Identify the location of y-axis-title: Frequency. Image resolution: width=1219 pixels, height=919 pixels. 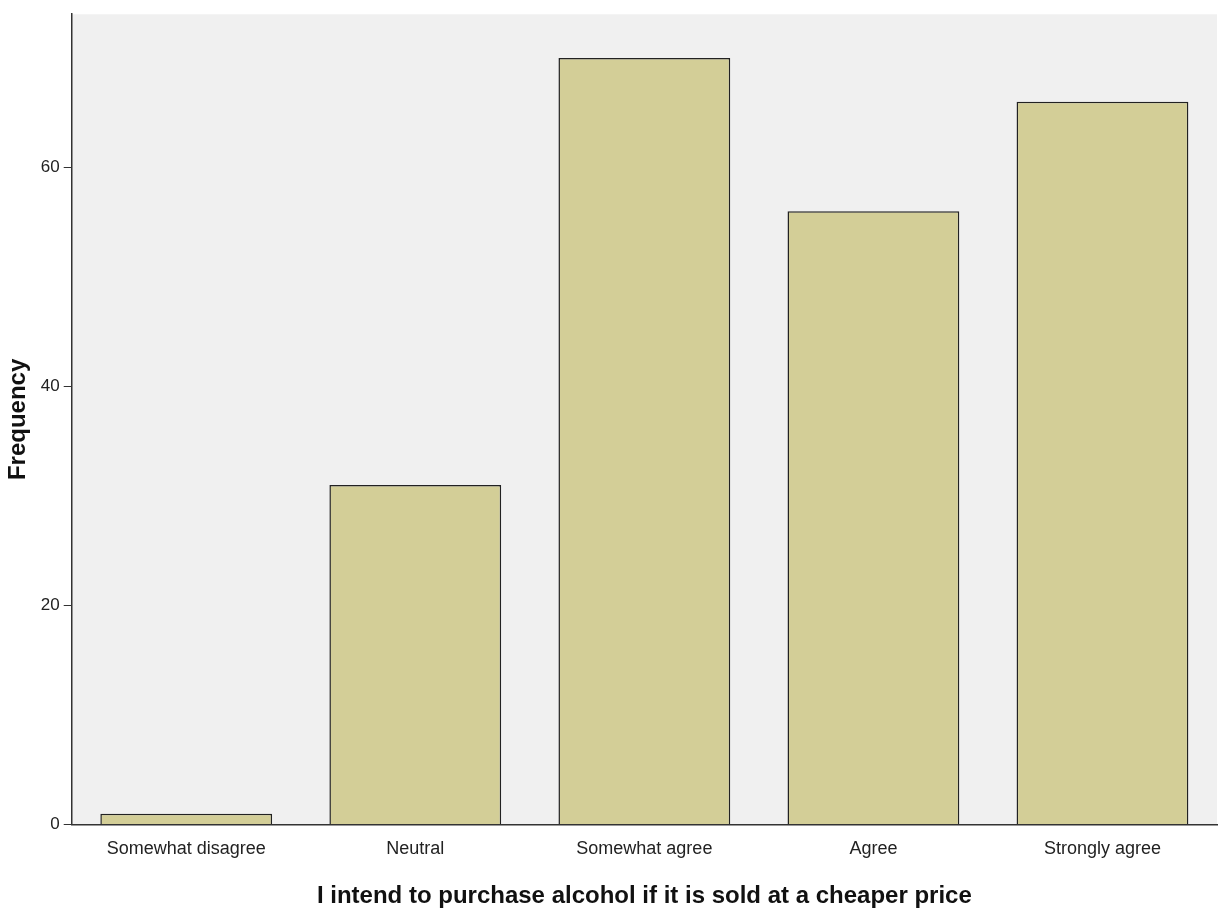
(17, 419).